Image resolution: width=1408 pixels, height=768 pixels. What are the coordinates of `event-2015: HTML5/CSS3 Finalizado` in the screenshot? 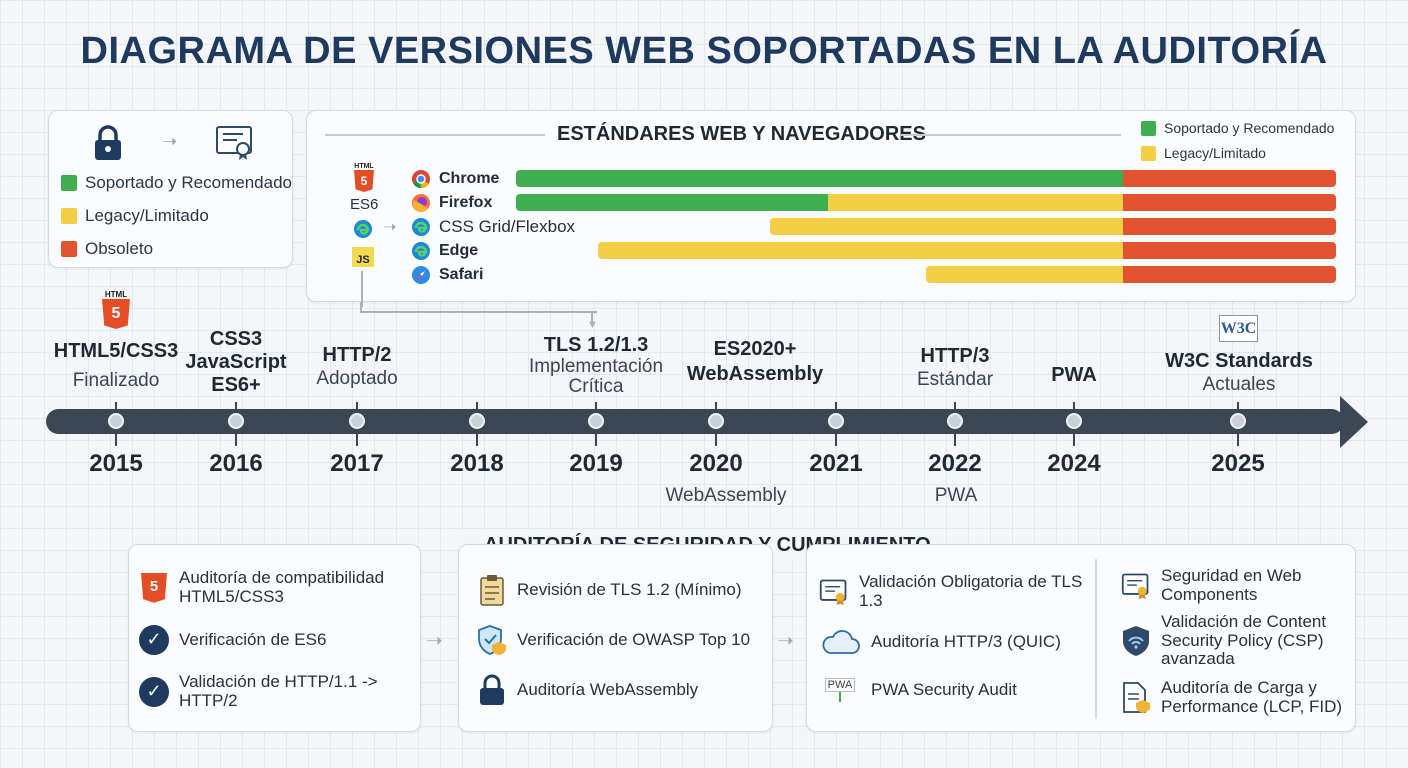 It's located at (116, 366).